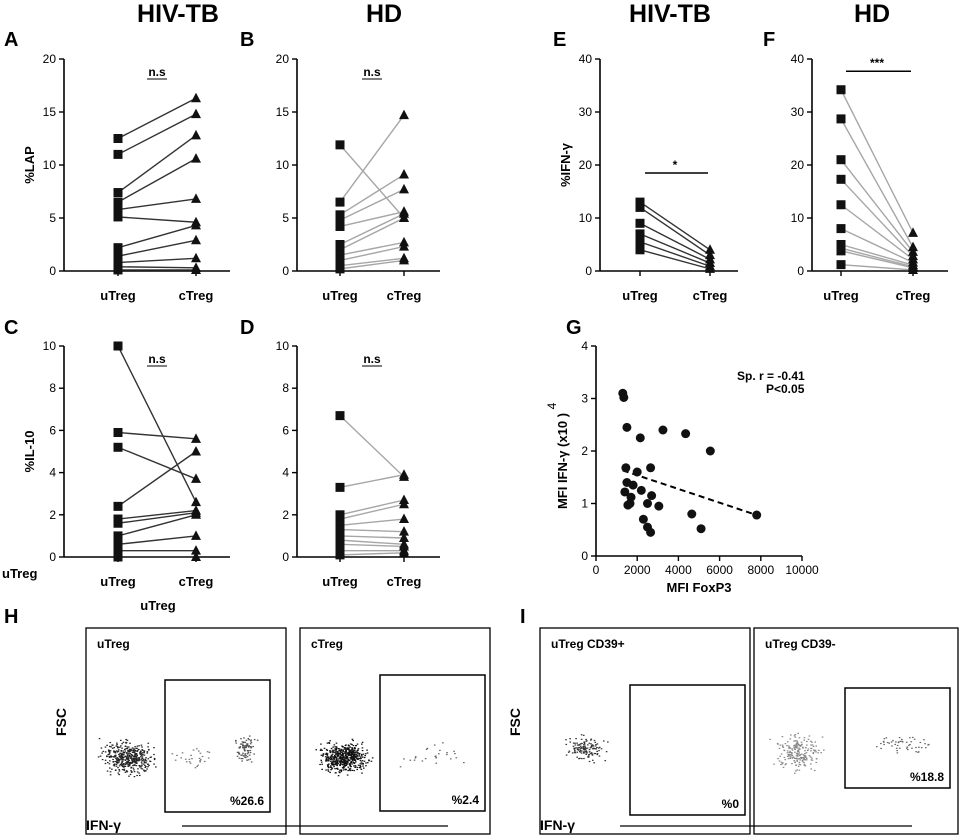  What do you see at coordinates (596, 570) in the screenshot?
I see `x-tick-label-g: 0` at bounding box center [596, 570].